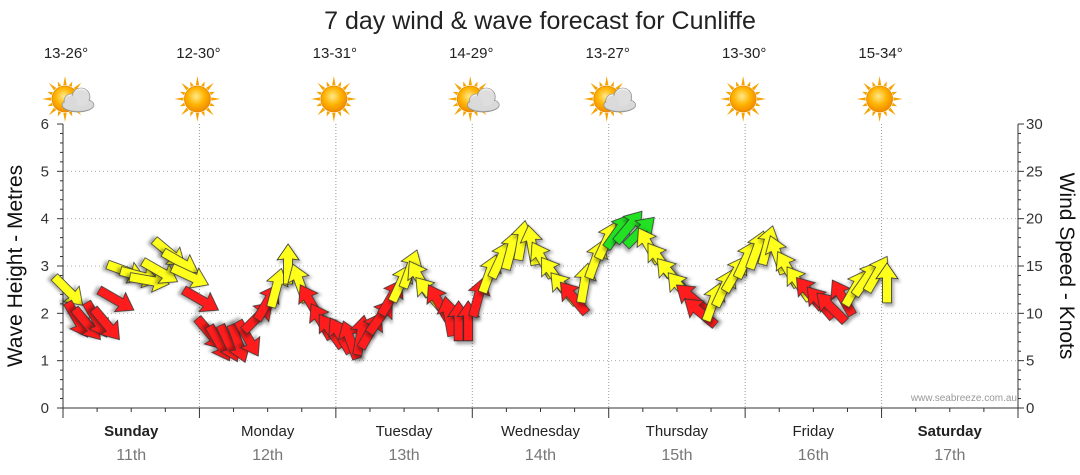 The width and height of the screenshot is (1080, 475). Describe the element at coordinates (1034, 171) in the screenshot. I see `right-tick-label: 25` at that location.